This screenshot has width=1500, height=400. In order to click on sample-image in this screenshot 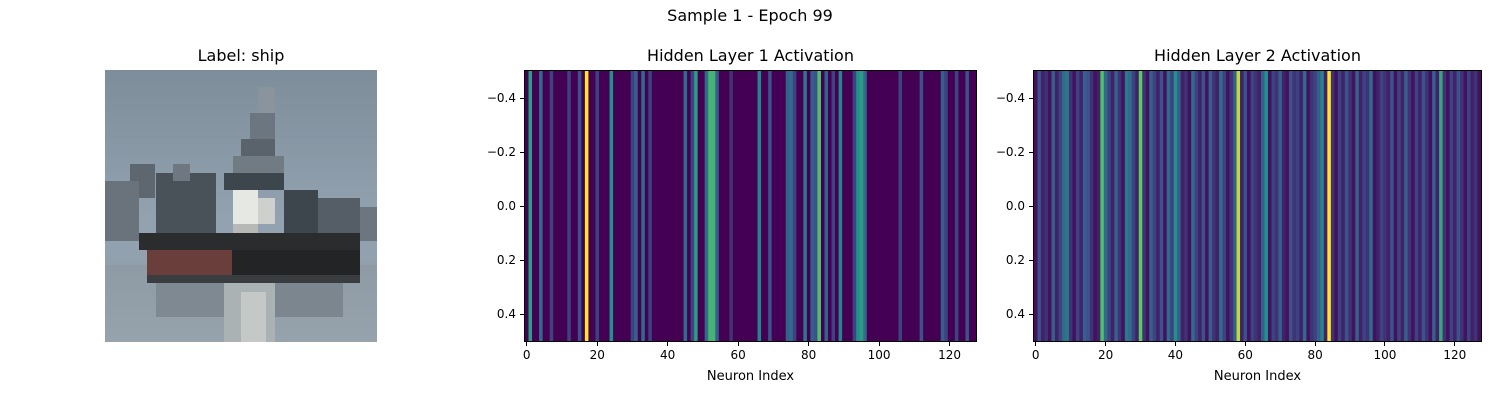, I will do `click(241, 206)`.